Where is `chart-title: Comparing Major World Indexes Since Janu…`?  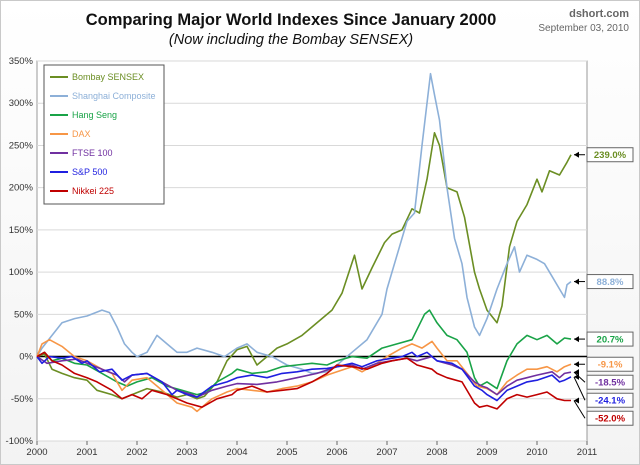
chart-title: Comparing Major World Indexes Since Janu… is located at coordinates (291, 20).